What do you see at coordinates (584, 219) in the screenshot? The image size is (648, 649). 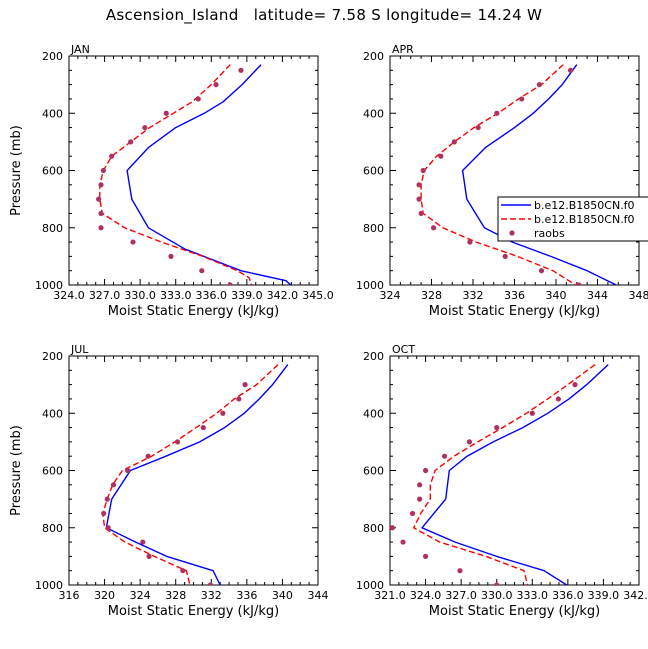 I see `legend-entry: b.e12.B1850CN.f0` at bounding box center [584, 219].